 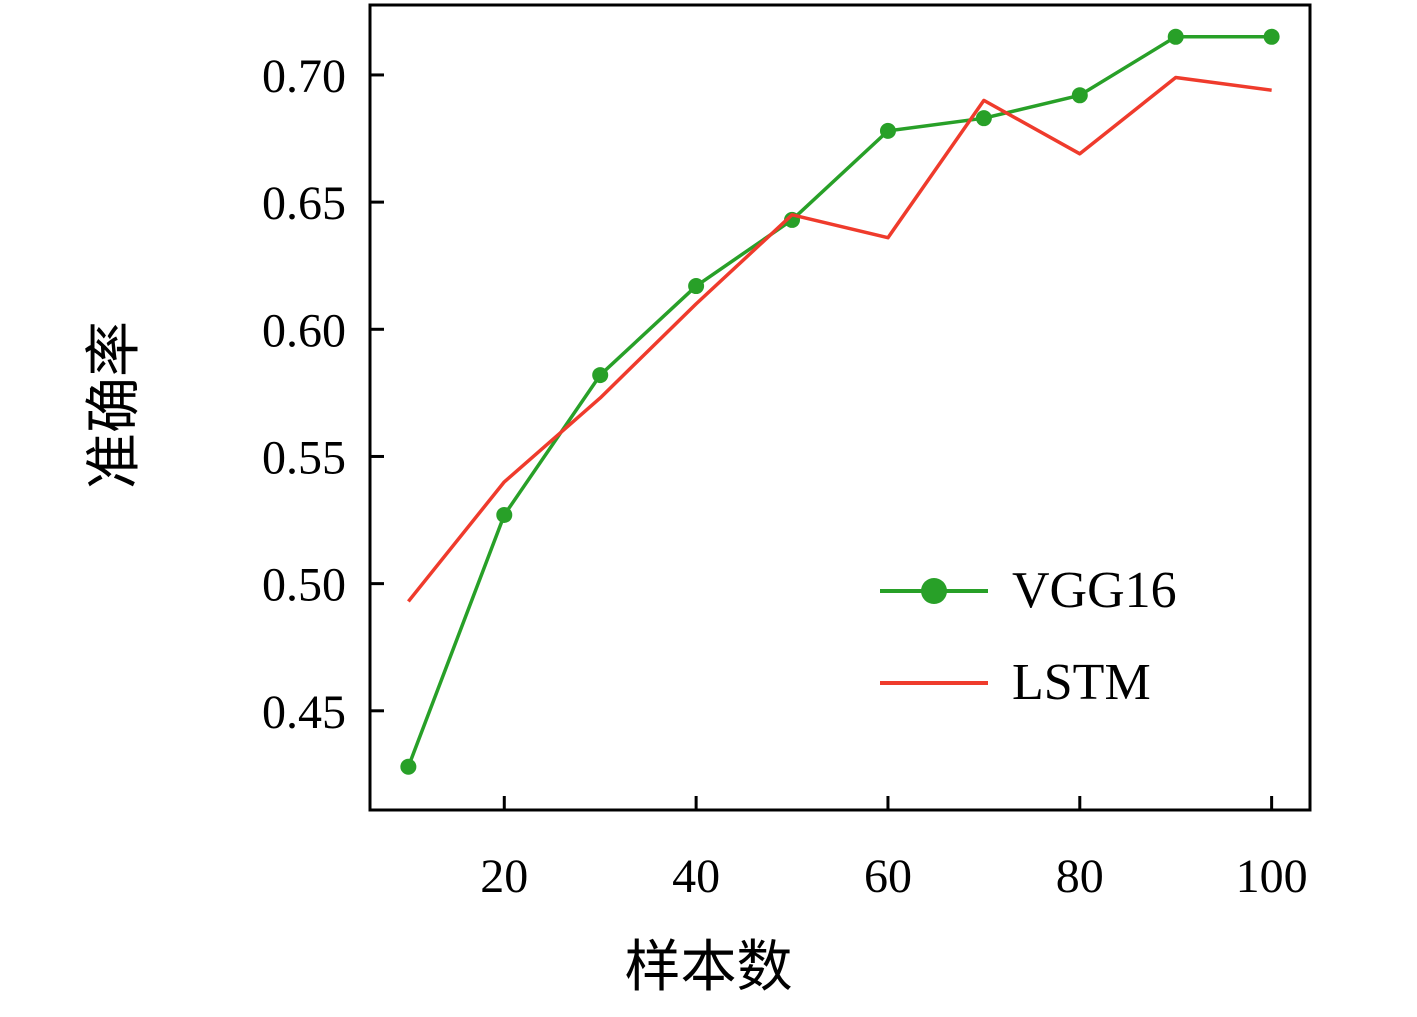 What do you see at coordinates (708, 968) in the screenshot?
I see `x-axis-label: 样本数` at bounding box center [708, 968].